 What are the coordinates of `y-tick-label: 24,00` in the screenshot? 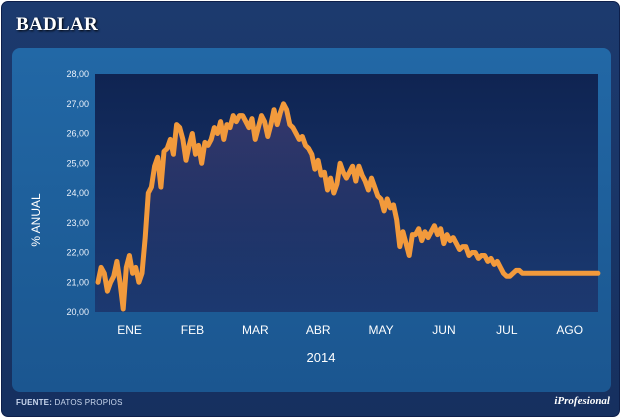 It's located at (77, 193).